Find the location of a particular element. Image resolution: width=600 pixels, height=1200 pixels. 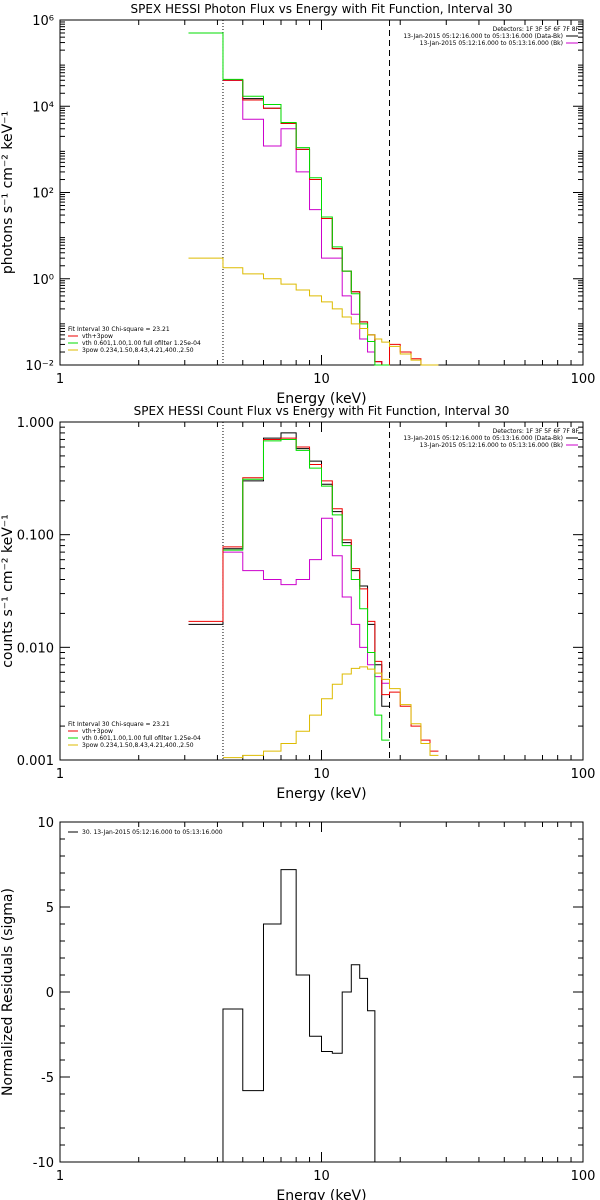

y-tick-label: 10⁰ is located at coordinates (43, 280).